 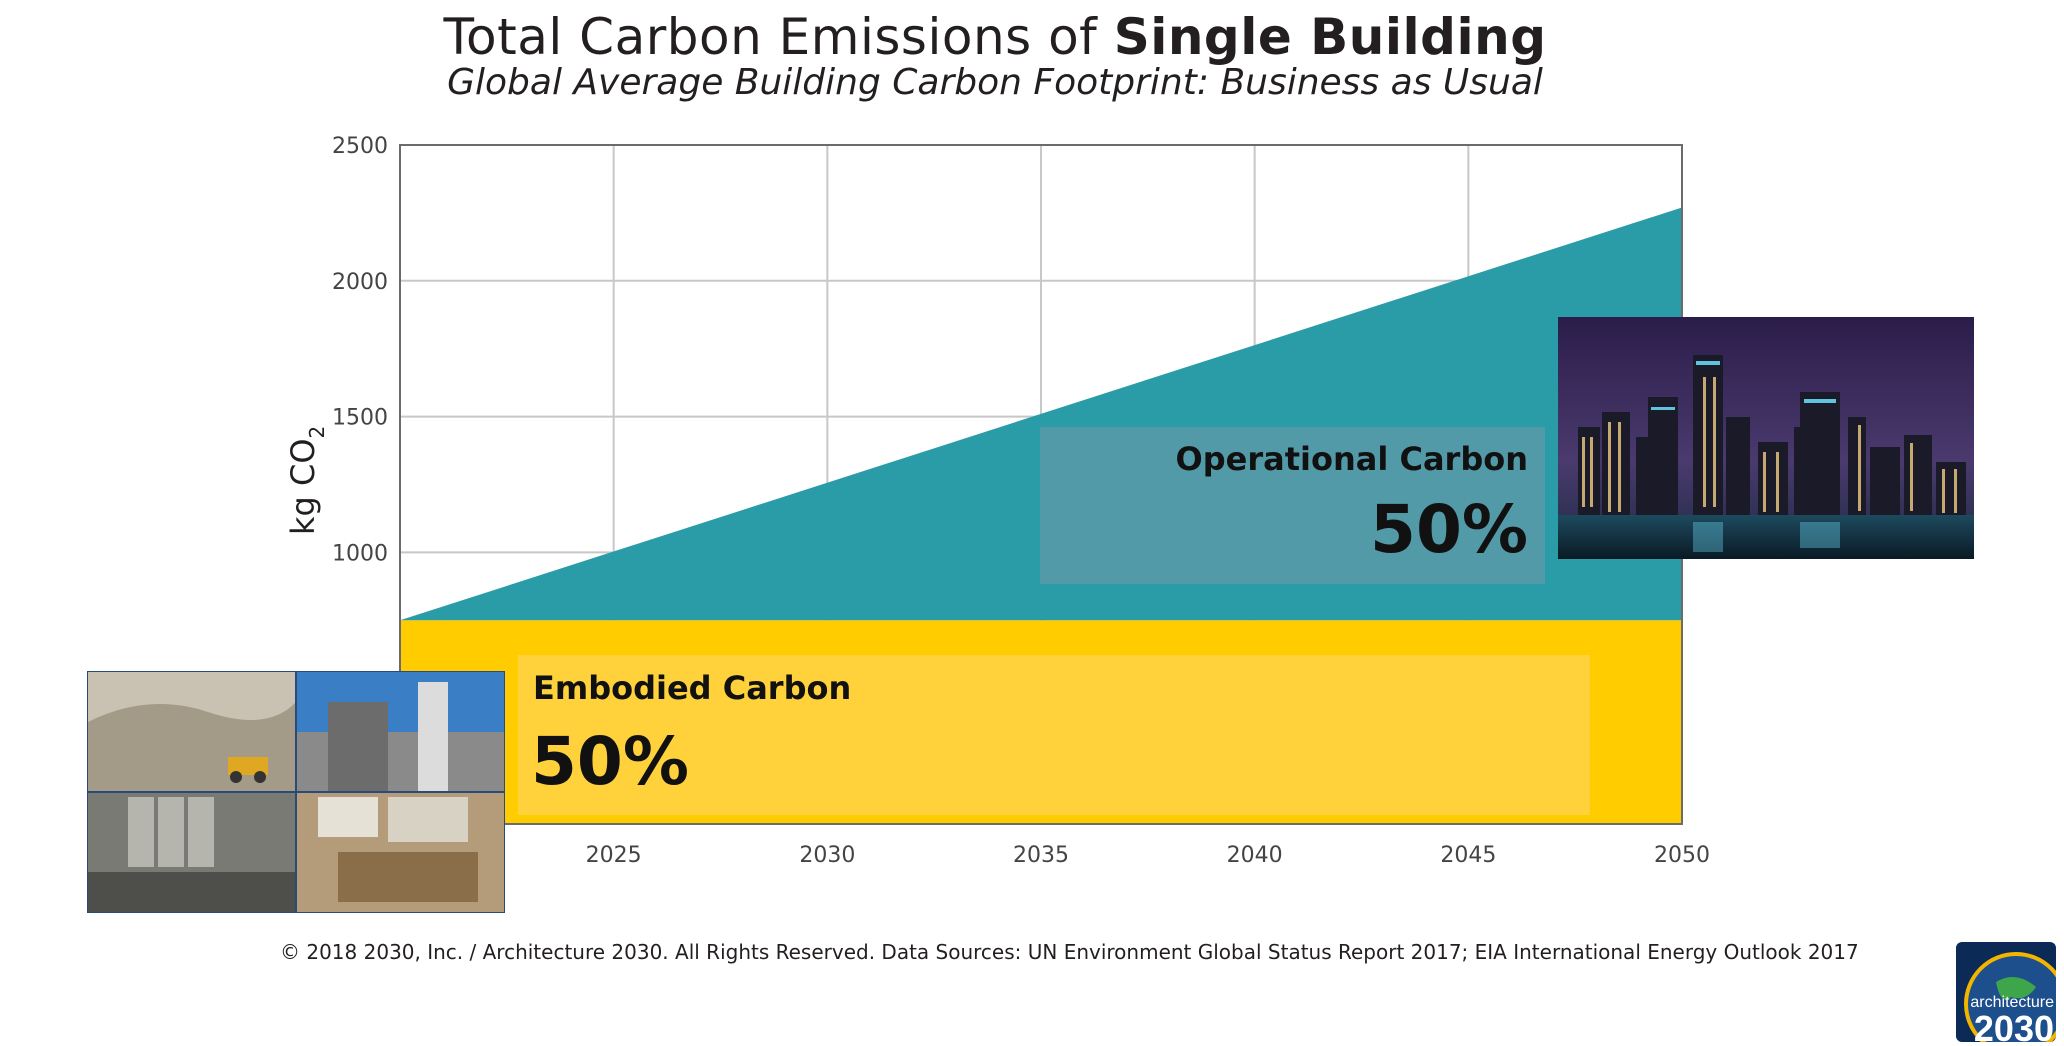 What do you see at coordinates (1330, 37) in the screenshot?
I see `chart-title-bold: Single Building` at bounding box center [1330, 37].